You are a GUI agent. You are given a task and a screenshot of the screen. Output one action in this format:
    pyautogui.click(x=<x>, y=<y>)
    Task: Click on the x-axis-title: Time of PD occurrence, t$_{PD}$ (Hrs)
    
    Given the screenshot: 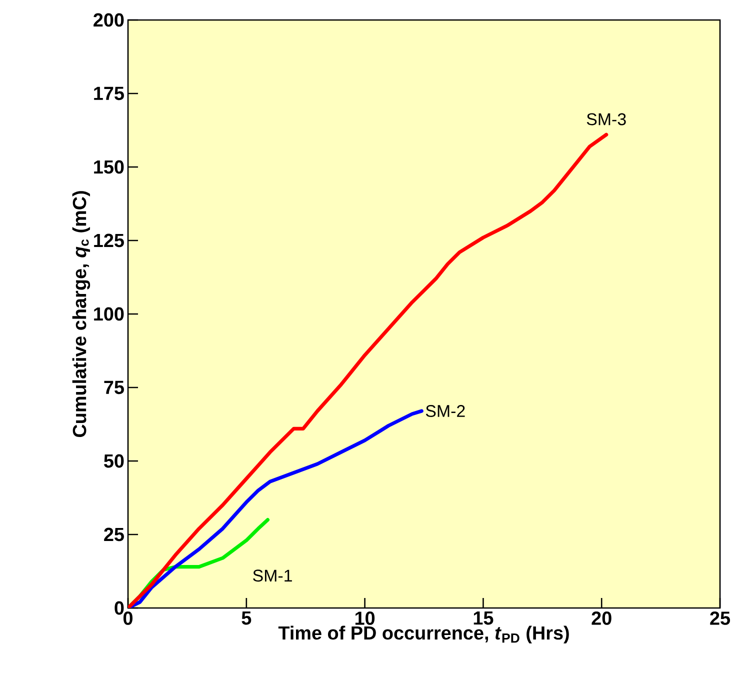 What is the action you would take?
    pyautogui.click(x=423, y=635)
    